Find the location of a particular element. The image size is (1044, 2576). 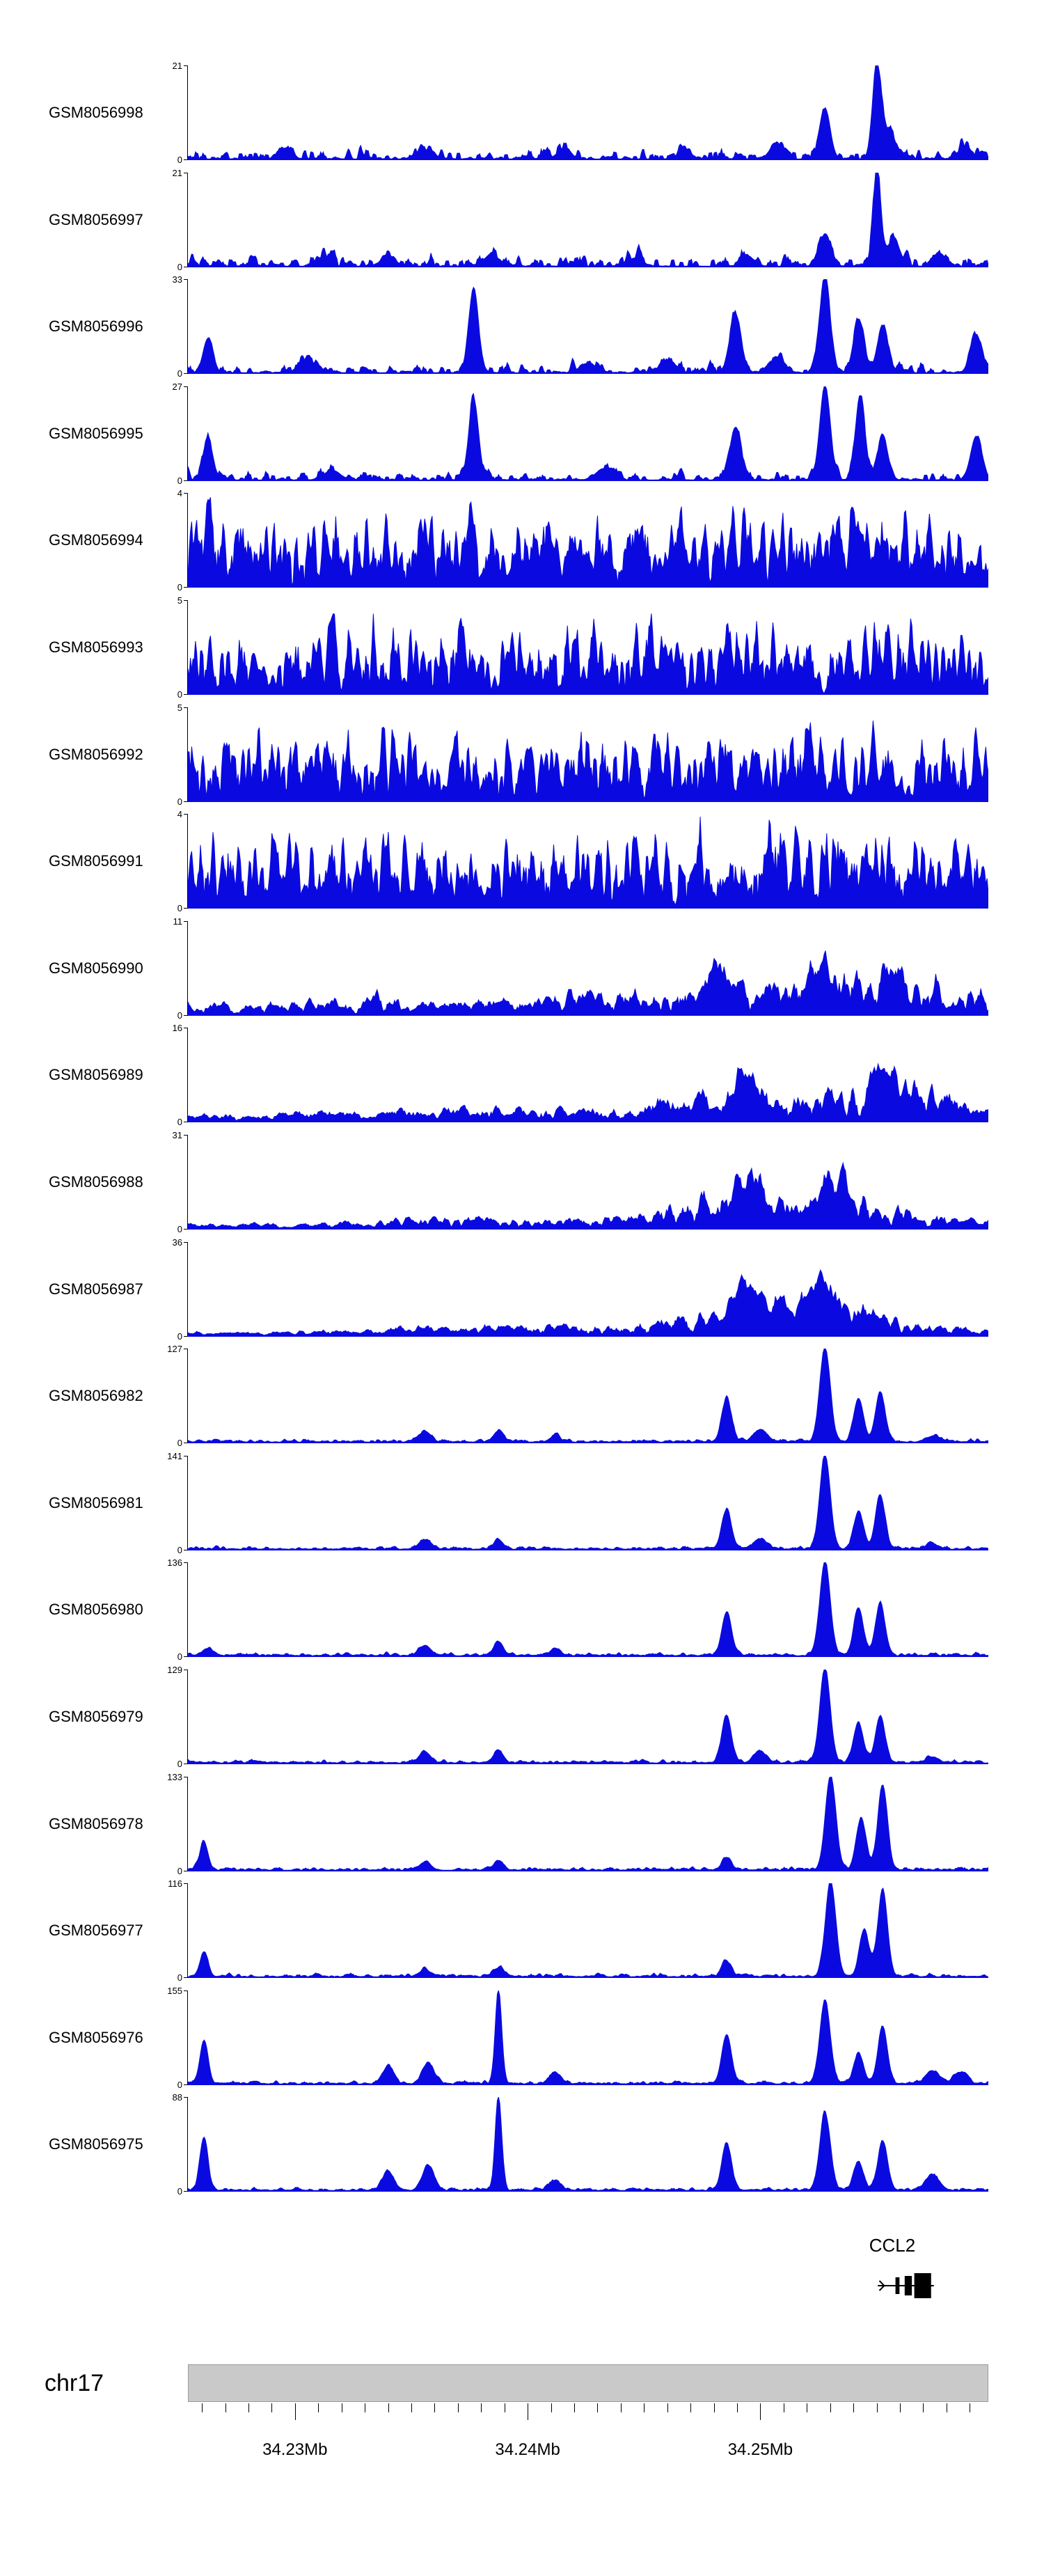

y-axis-max-label: 141 is located at coordinates (174, 1455).